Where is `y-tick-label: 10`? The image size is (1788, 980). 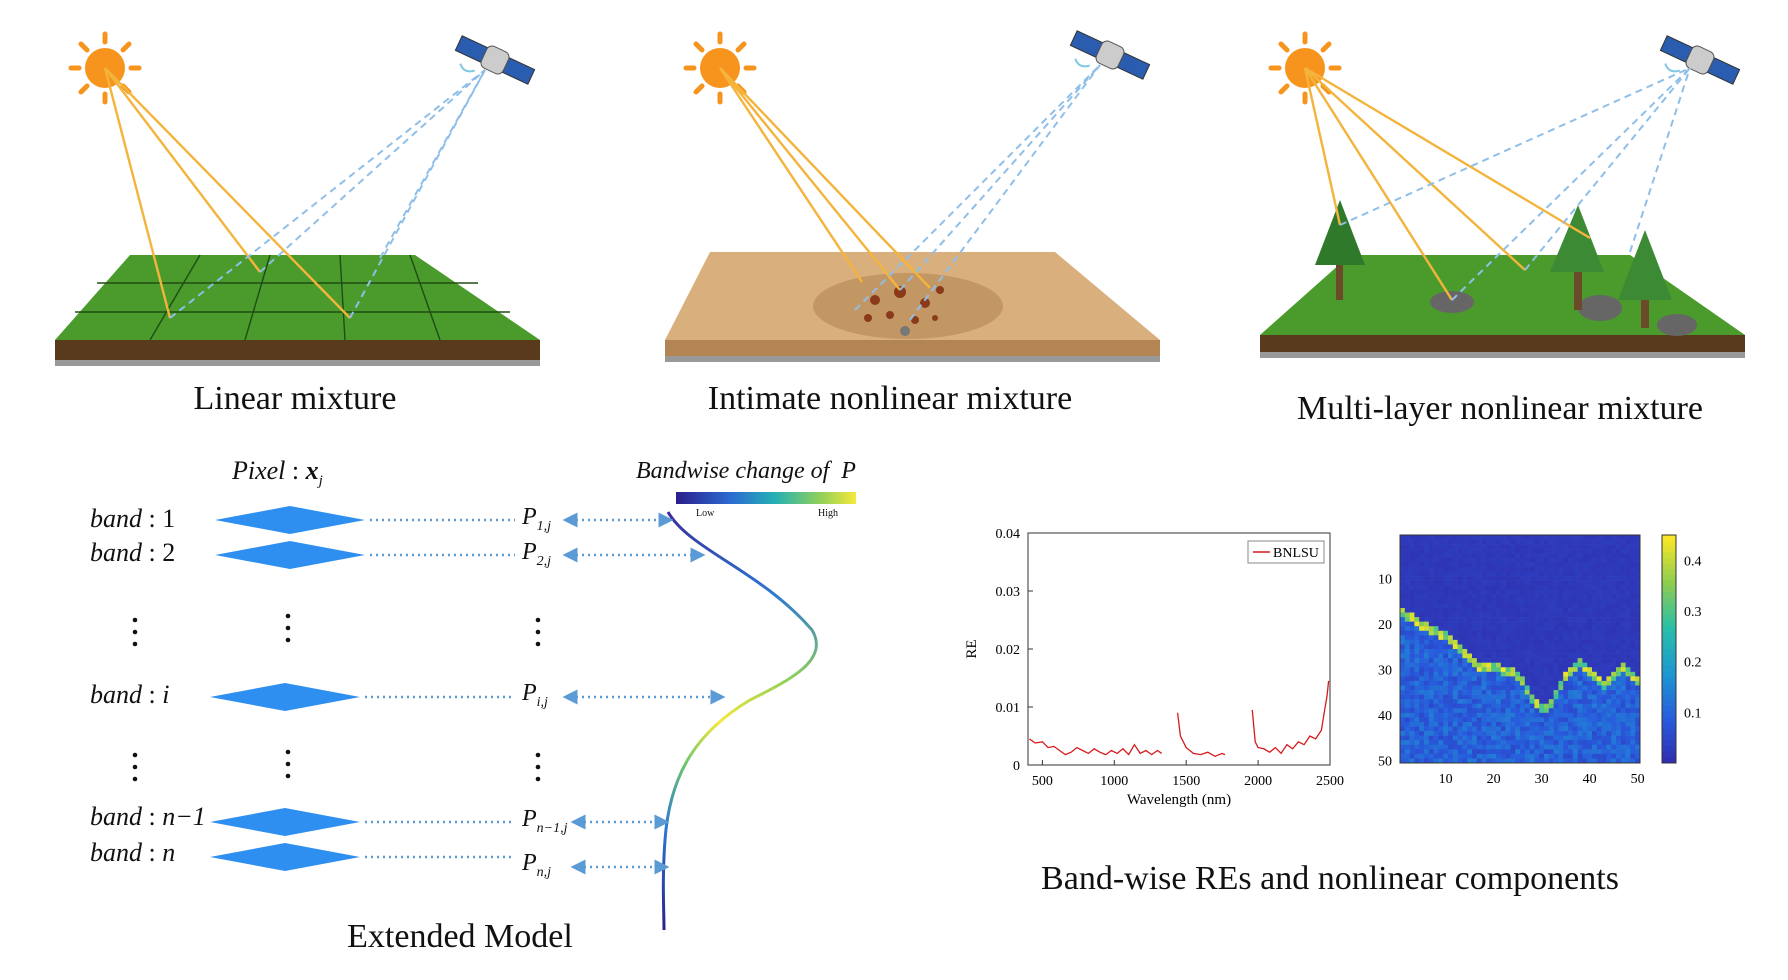
y-tick-label: 10 is located at coordinates (1385, 579).